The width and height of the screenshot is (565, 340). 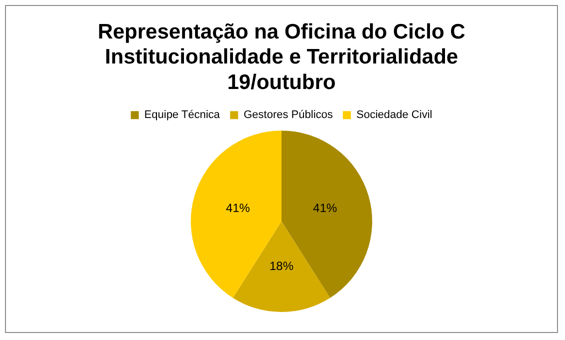 I want to click on legend-label: Equipe Técnica, so click(x=182, y=115).